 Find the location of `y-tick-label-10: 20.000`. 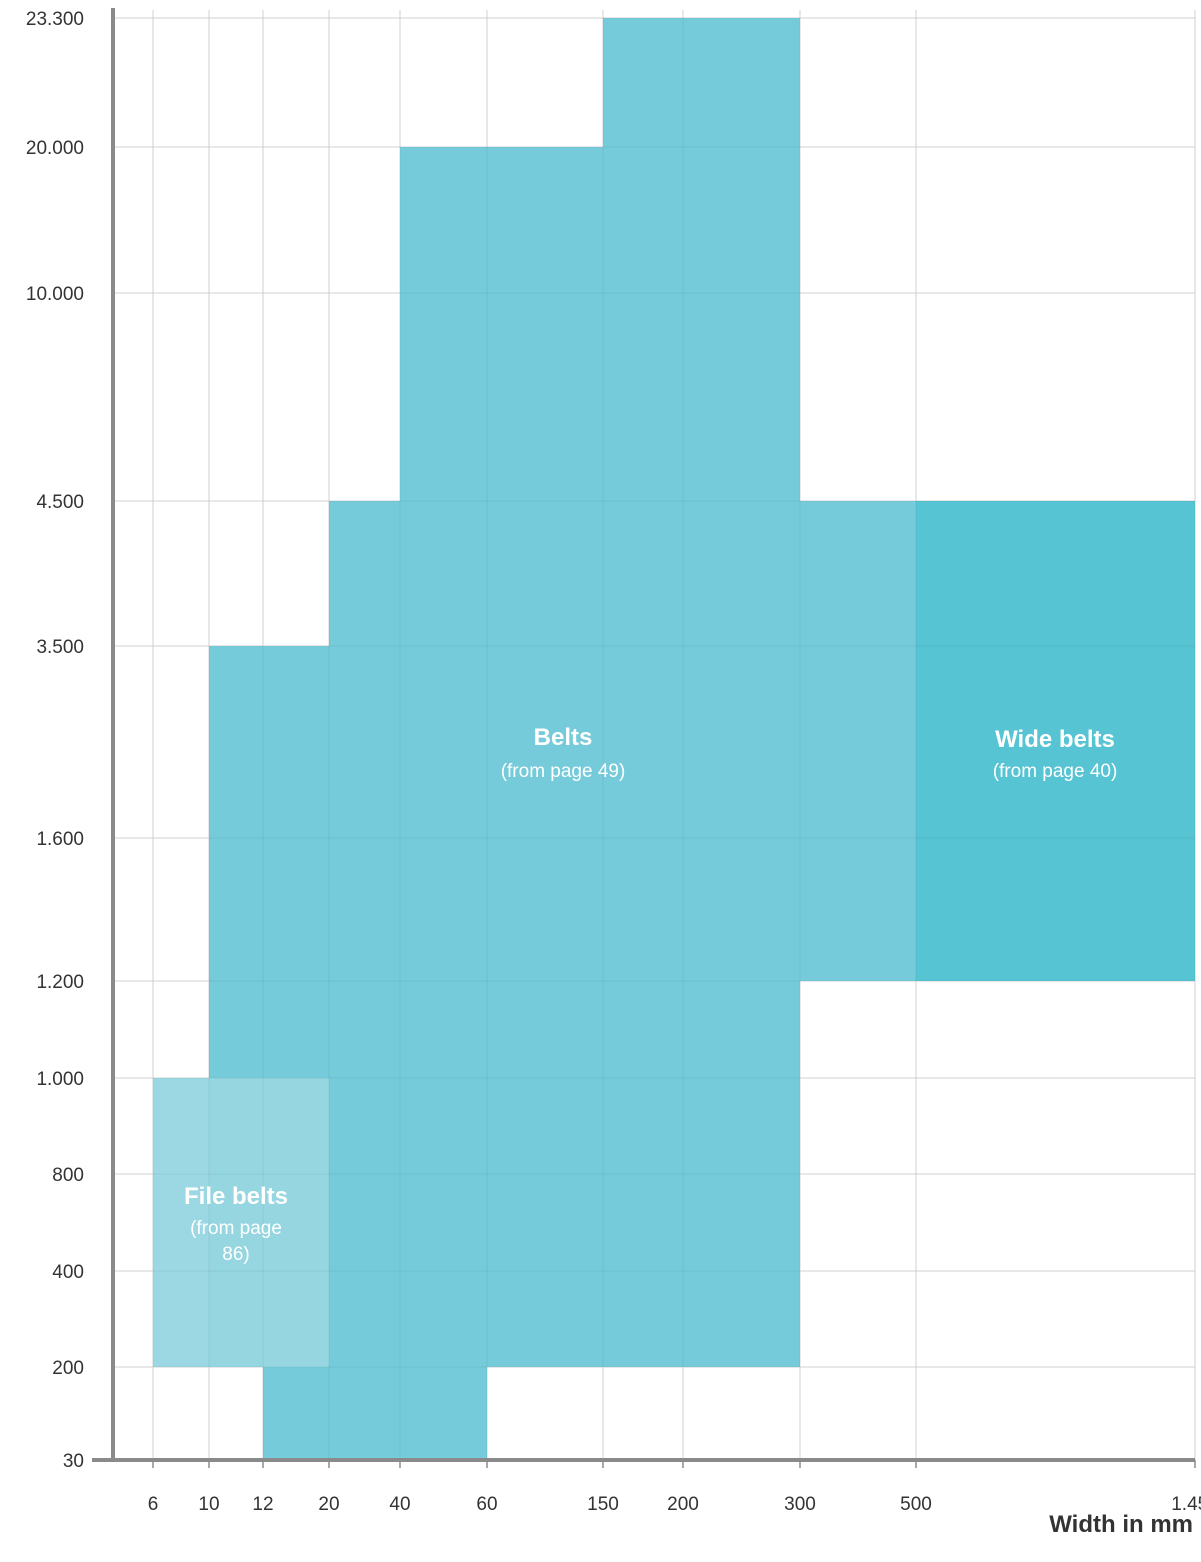

y-tick-label-10: 20.000 is located at coordinates (55, 148).